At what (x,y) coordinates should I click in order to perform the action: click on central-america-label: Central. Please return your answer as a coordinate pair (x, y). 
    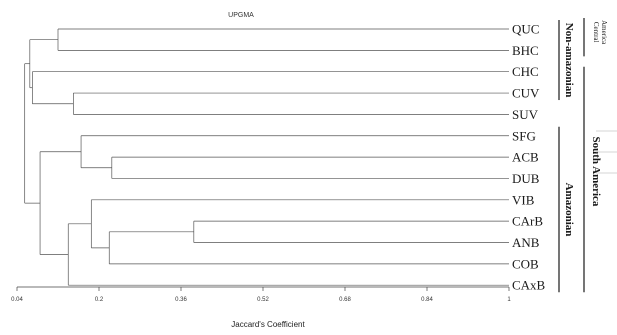
    Looking at the image, I should click on (596, 32).